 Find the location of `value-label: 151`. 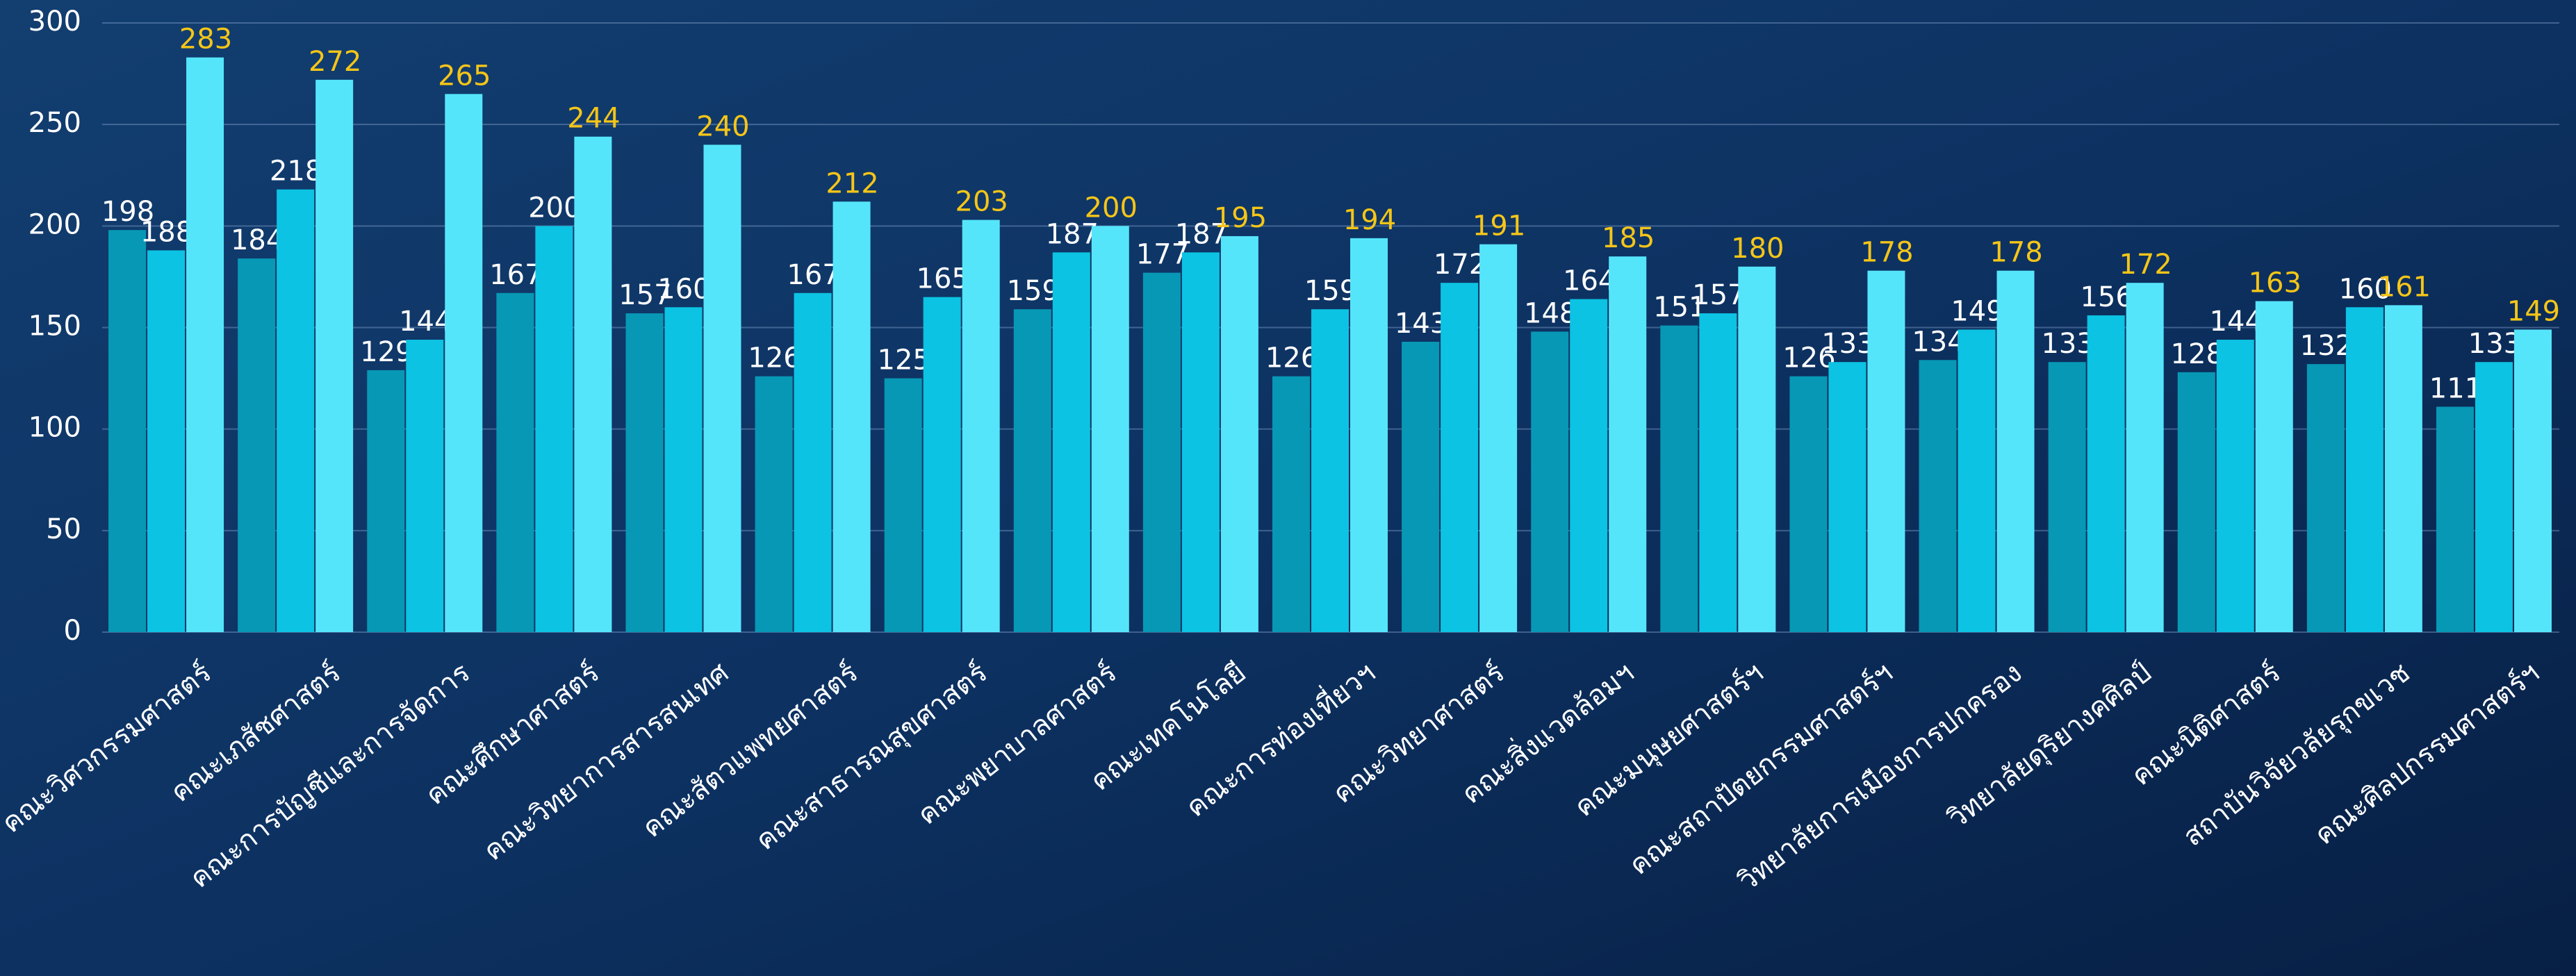

value-label: 151 is located at coordinates (1680, 308).